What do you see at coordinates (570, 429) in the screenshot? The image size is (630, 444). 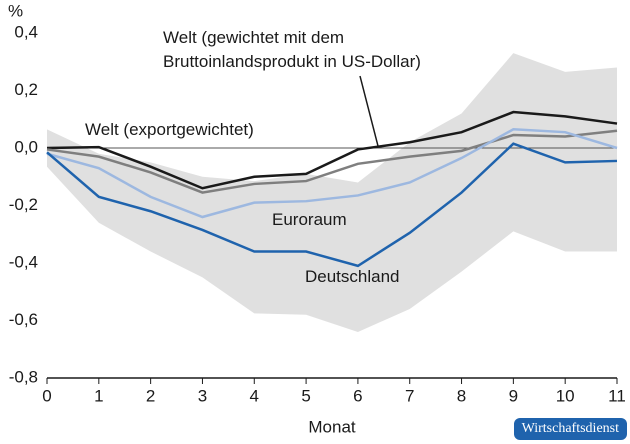 I see `source-badge: Wirtschaftsdienst` at bounding box center [570, 429].